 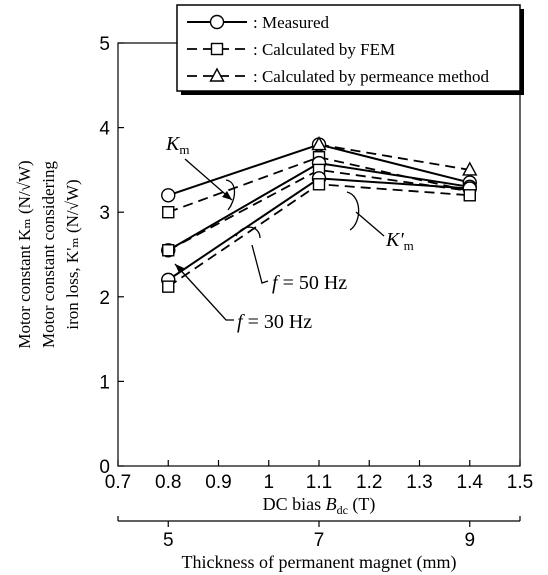 I want to click on annotation-km-leader, so click(x=208, y=179).